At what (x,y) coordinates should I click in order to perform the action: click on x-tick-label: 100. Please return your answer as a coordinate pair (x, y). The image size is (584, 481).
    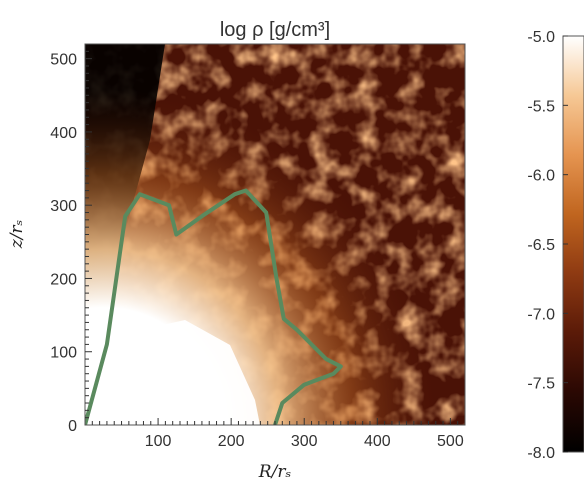
    Looking at the image, I should click on (158, 441).